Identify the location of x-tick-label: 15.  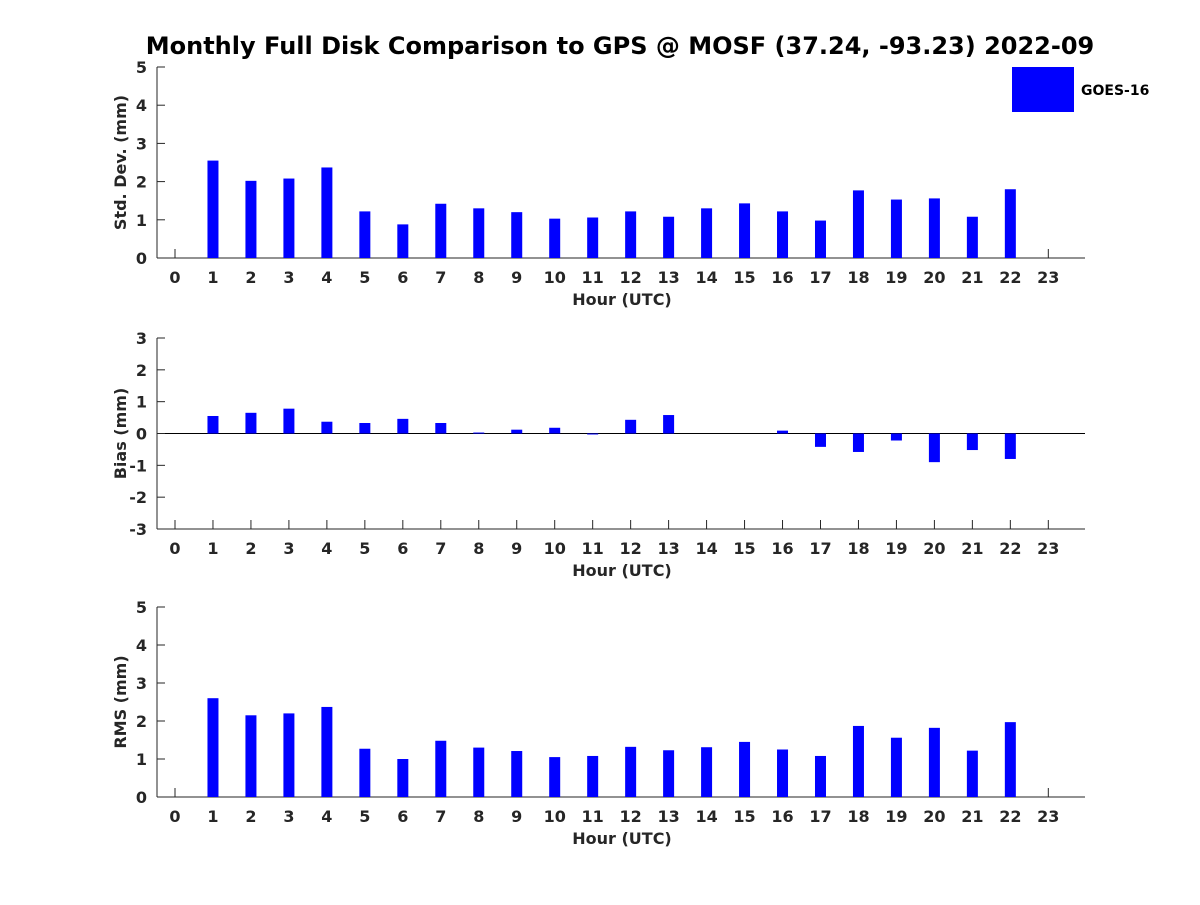
(744, 548).